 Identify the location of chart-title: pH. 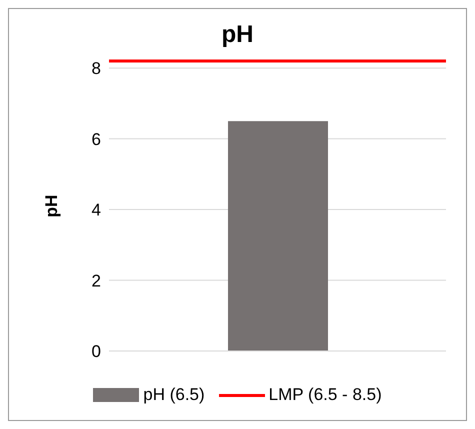
(237, 35).